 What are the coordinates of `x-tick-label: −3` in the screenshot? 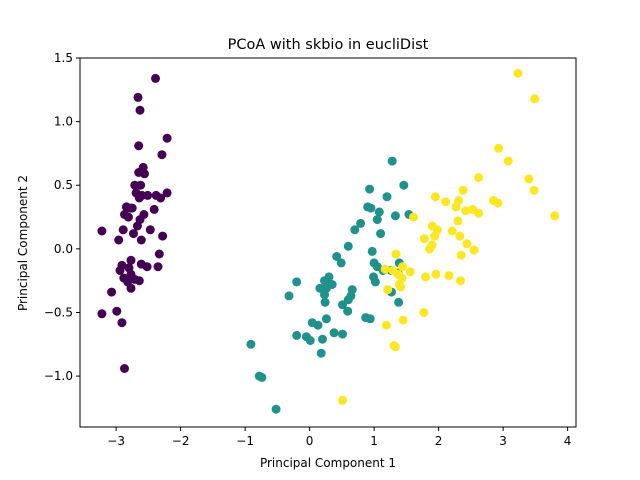 It's located at (116, 441).